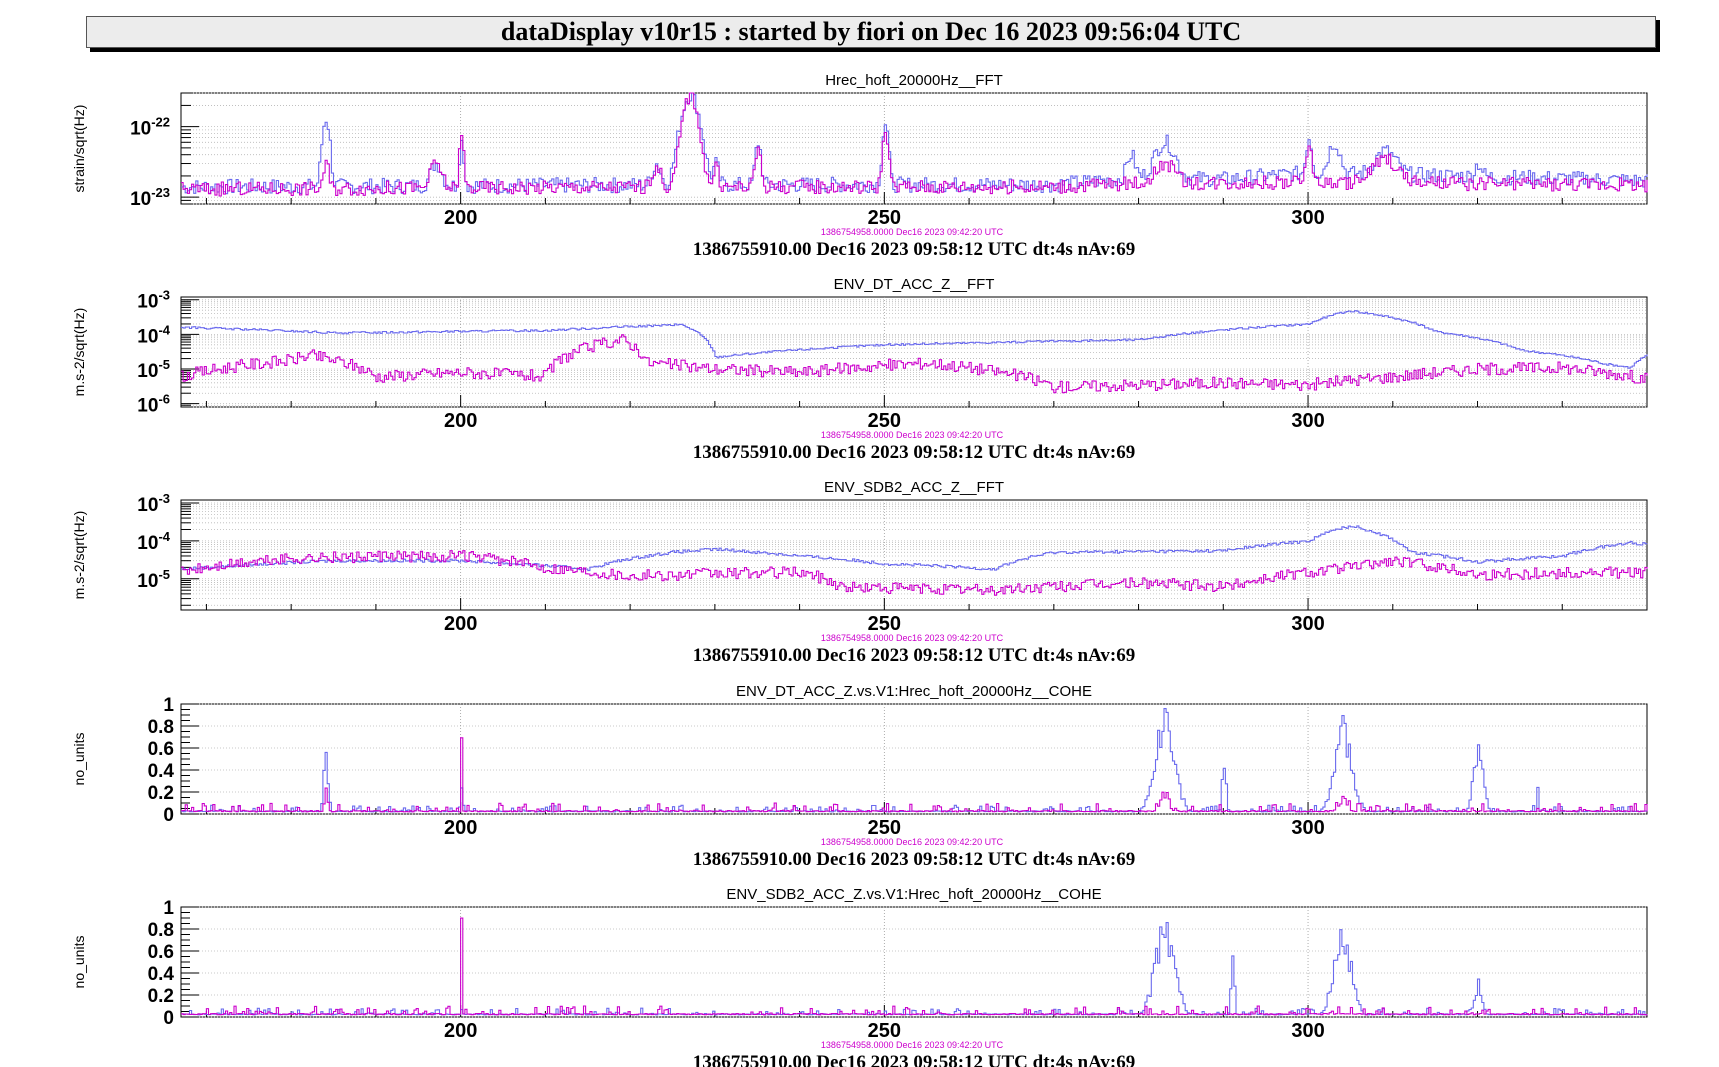 Image resolution: width=1719 pixels, height=1067 pixels. I want to click on series-reference, so click(914, 339).